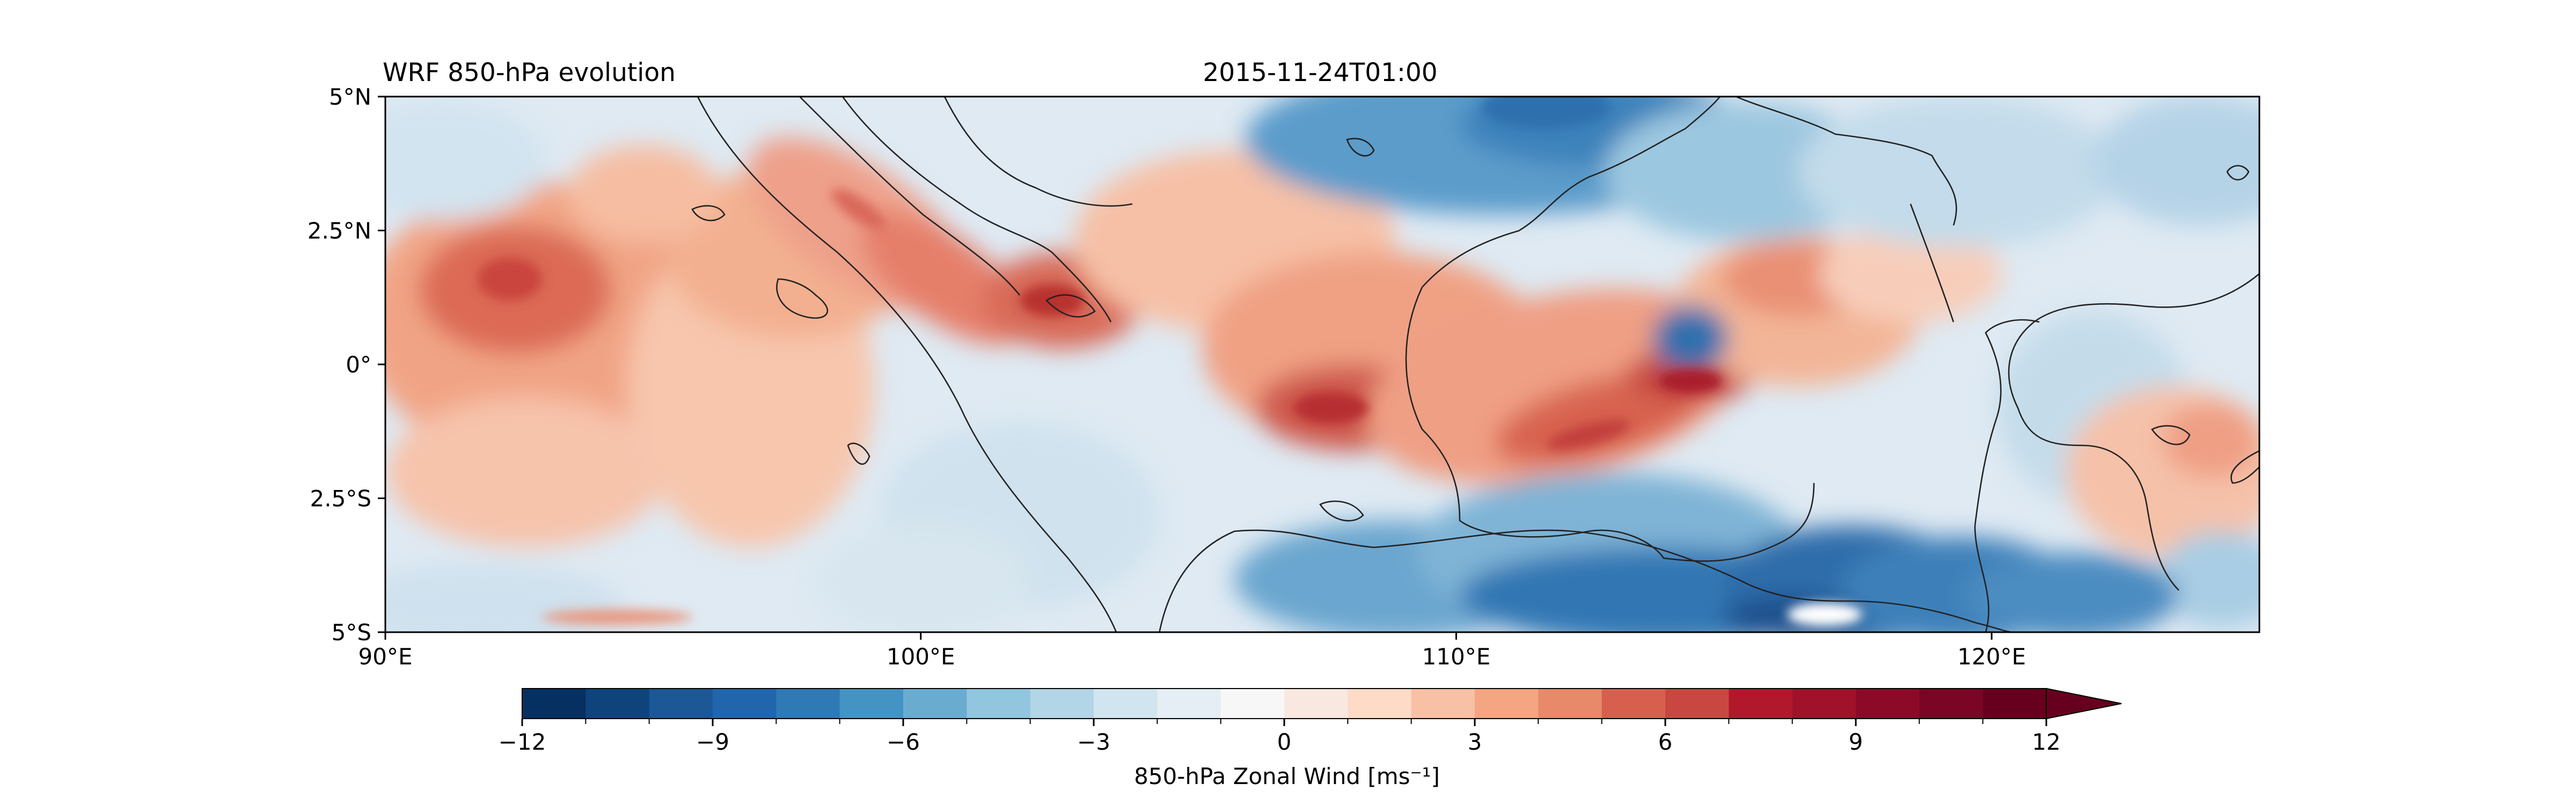 This screenshot has height=805, width=2576. What do you see at coordinates (907, 364) in the screenshot?
I see `sumatra-west-coast` at bounding box center [907, 364].